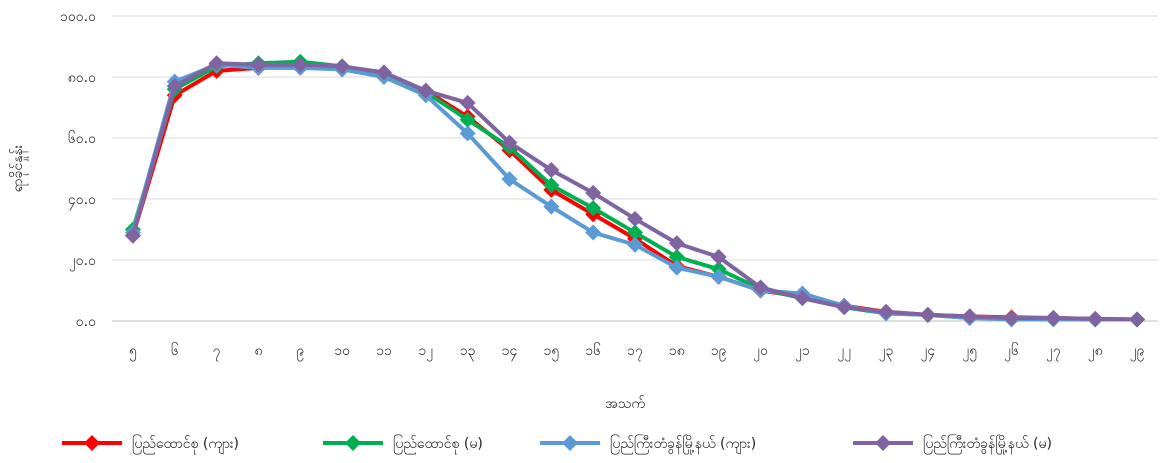 The height and width of the screenshot is (463, 1171). What do you see at coordinates (987, 444) in the screenshot?
I see `legend-label: ပြည်ကြီးတံခွန်မြို့နယ် (မ)` at bounding box center [987, 444].